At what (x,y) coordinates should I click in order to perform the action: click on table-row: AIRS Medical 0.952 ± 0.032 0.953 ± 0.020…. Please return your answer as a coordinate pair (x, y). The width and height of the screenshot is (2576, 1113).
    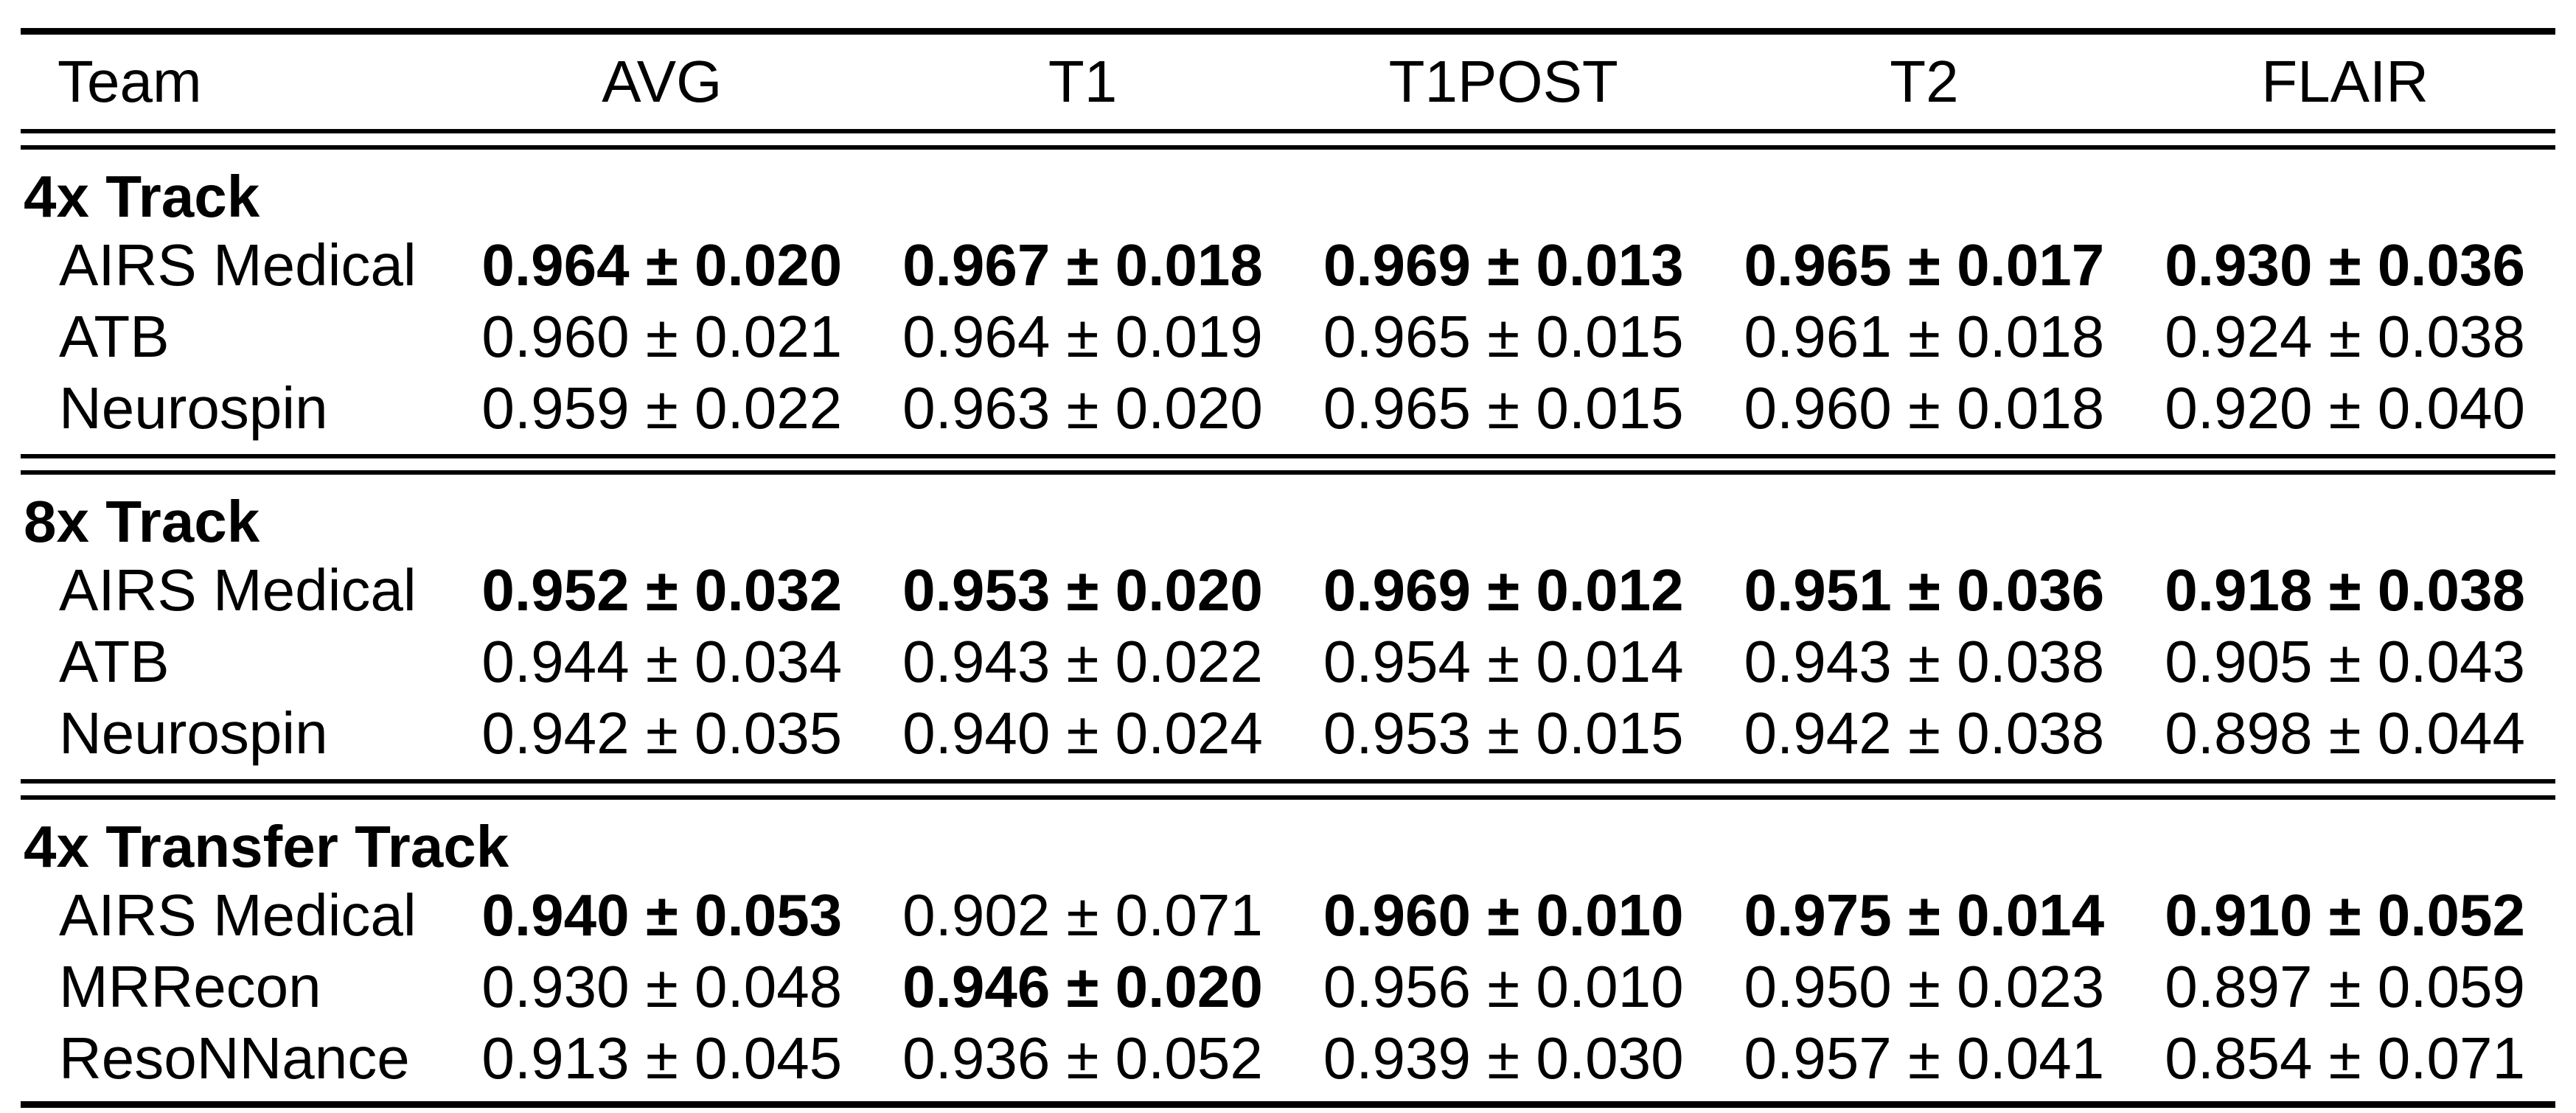
    Looking at the image, I should click on (1288, 590).